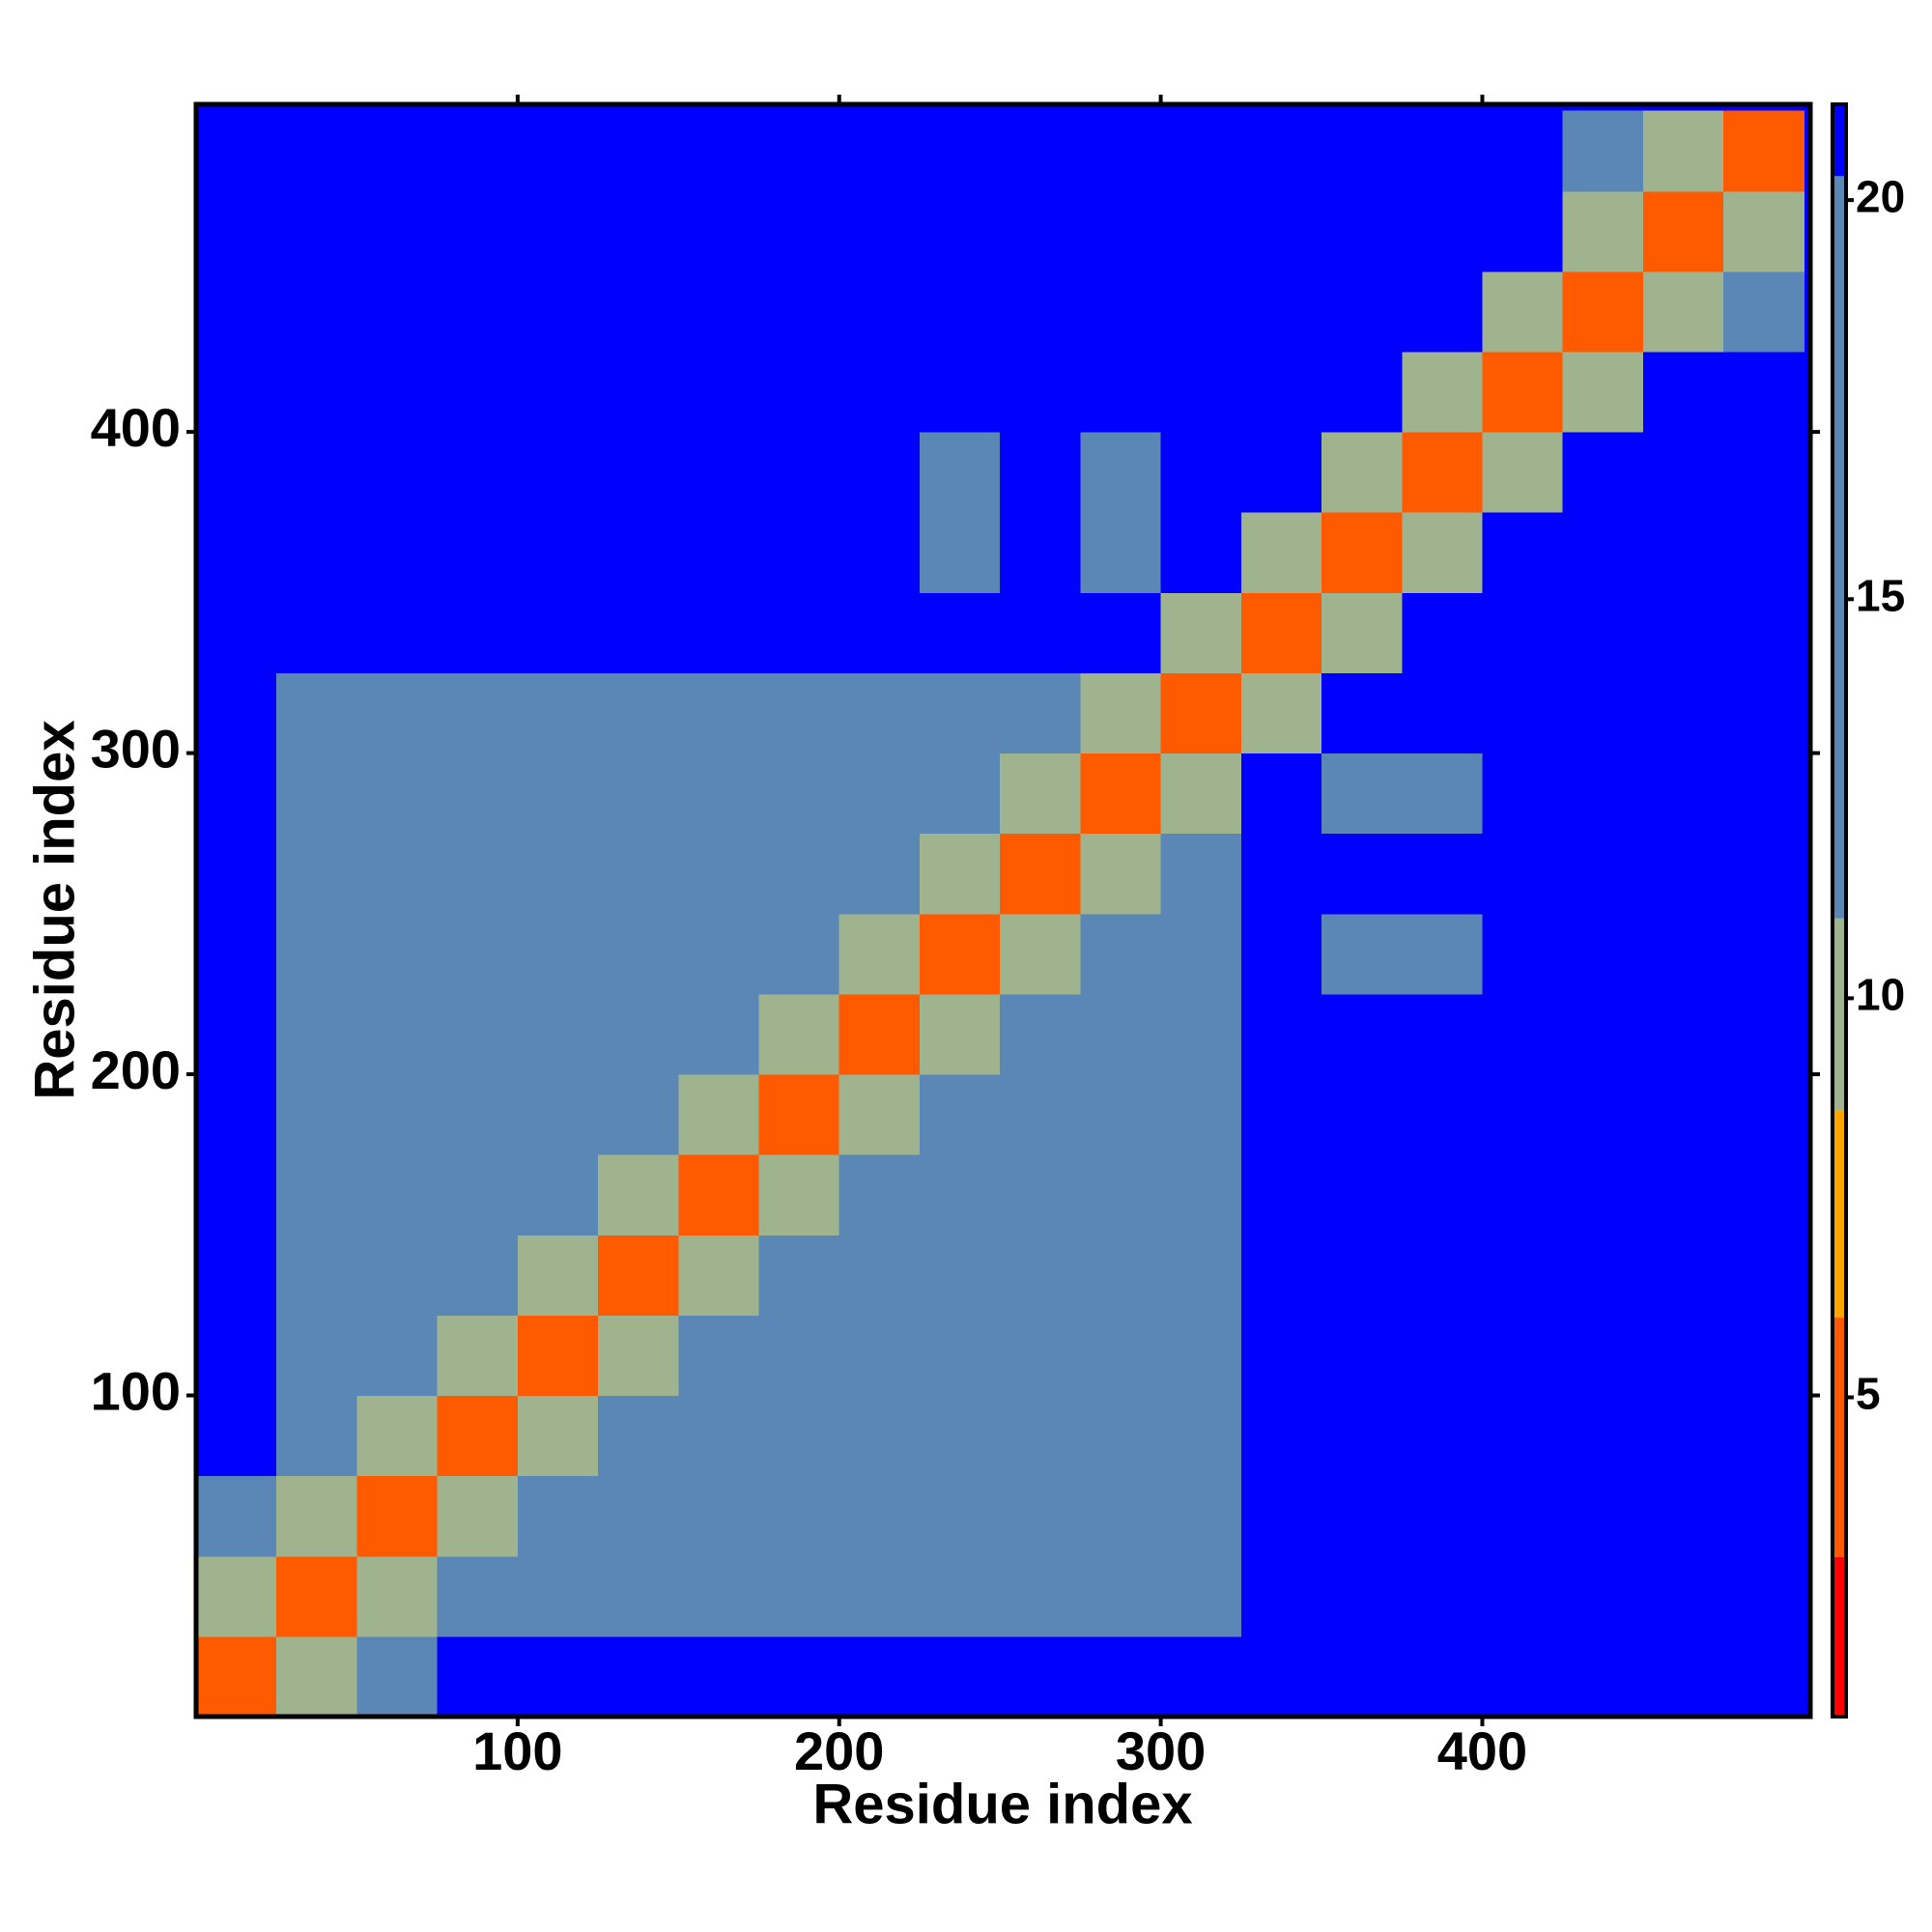 The image size is (1932, 1932). Describe the element at coordinates (1839, 910) in the screenshot. I see `colorbar-frame` at that location.